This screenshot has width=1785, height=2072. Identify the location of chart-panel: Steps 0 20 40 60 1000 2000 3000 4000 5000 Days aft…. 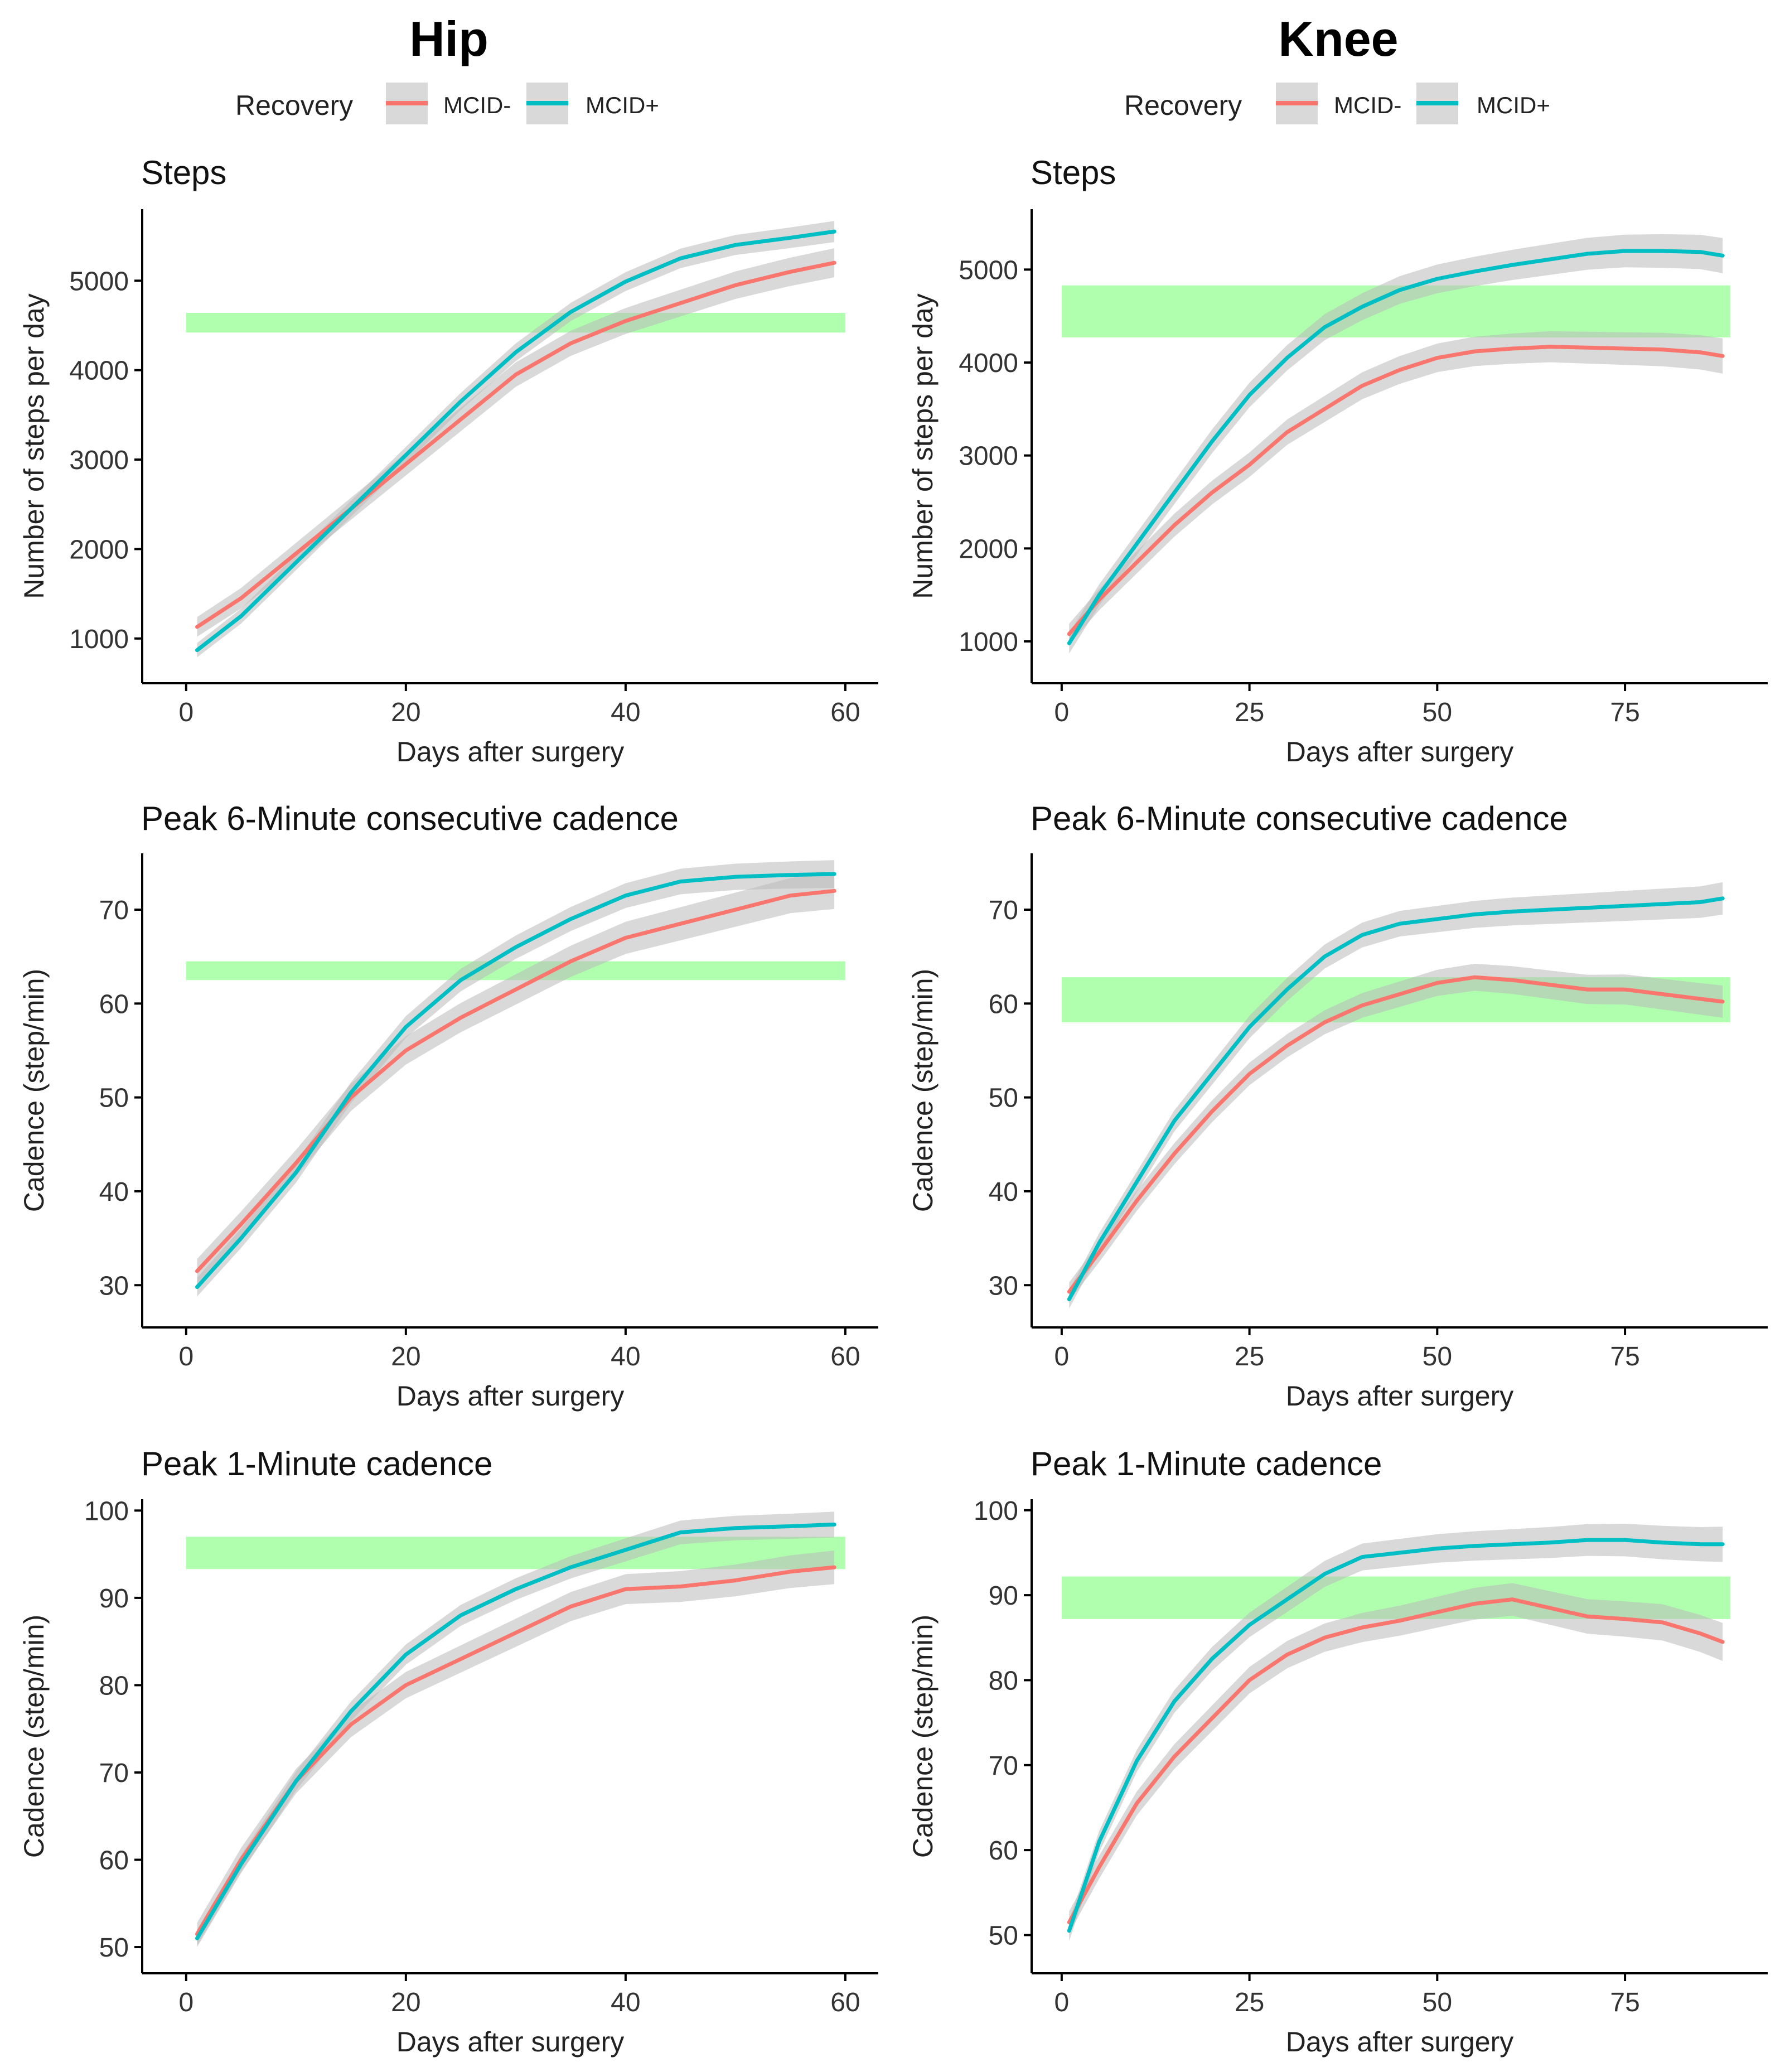
(448, 460).